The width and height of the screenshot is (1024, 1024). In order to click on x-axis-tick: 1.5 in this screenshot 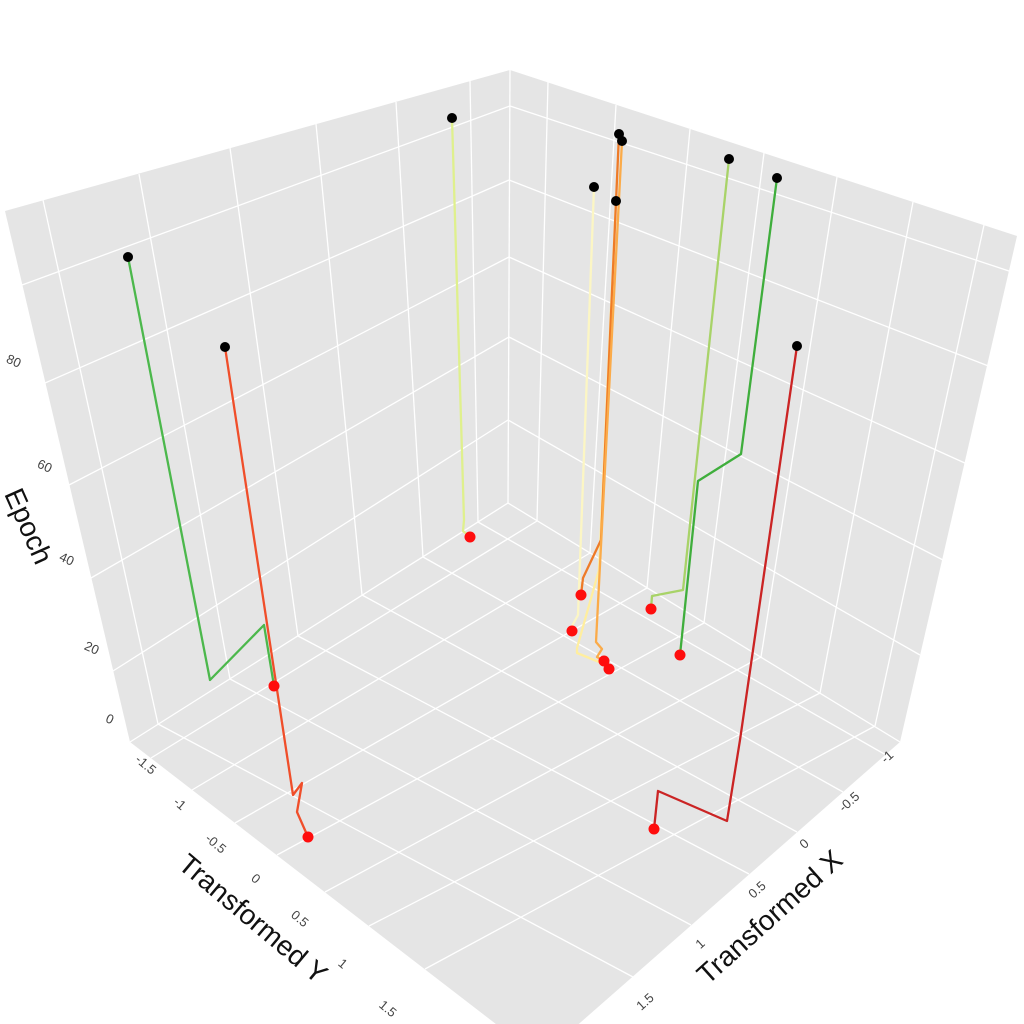, I will do `click(644, 1001)`.